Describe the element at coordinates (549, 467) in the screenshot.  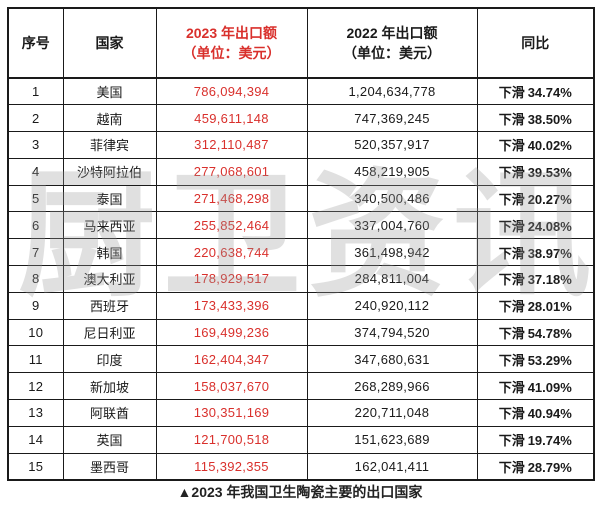
I see `yoy-percent: 28.79%` at that location.